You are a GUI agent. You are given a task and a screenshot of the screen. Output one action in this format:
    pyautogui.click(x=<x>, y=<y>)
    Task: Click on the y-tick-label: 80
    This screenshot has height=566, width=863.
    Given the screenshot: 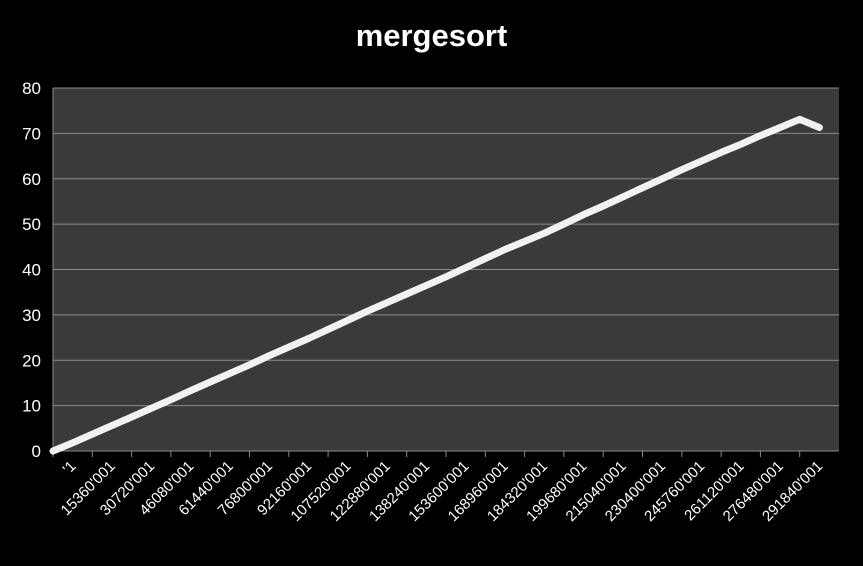 What is the action you would take?
    pyautogui.click(x=31, y=88)
    